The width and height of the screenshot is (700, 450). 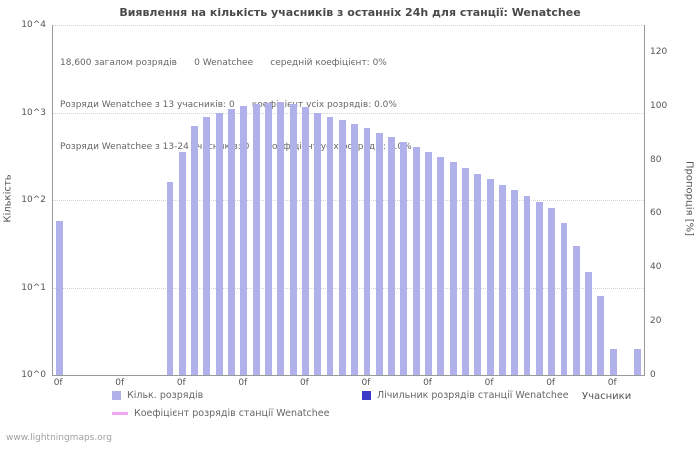 What do you see at coordinates (653, 375) in the screenshot?
I see `y-tick-label-right: 0` at bounding box center [653, 375].